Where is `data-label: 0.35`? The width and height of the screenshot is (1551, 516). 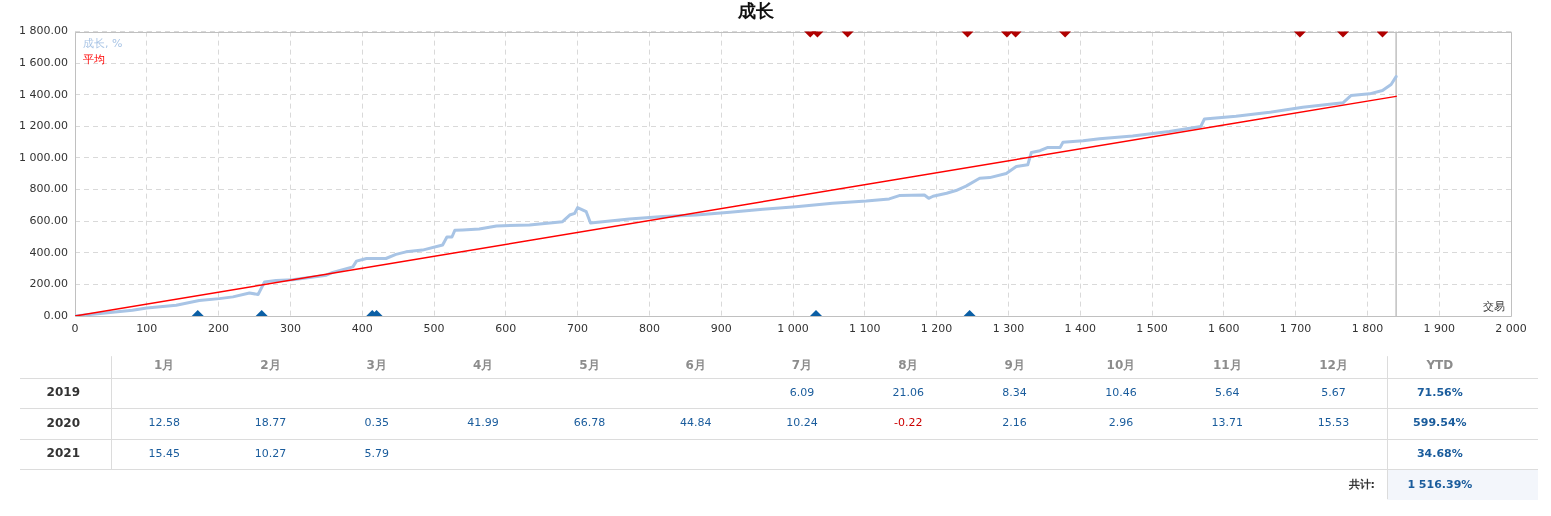
data-label: 0.35 is located at coordinates (377, 423).